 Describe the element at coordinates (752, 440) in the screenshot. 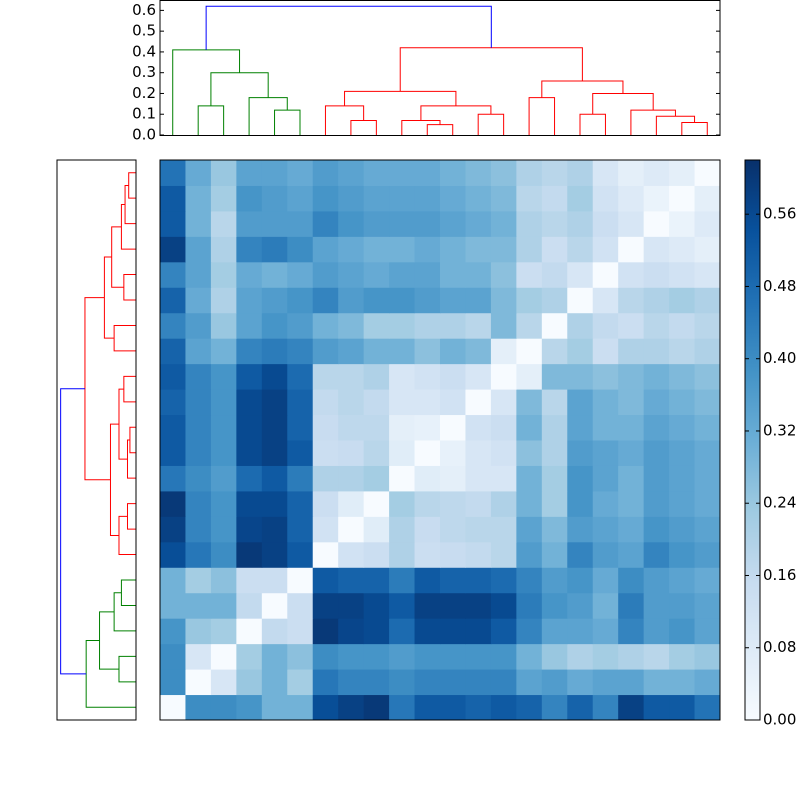

I see `colorbar-frame` at that location.